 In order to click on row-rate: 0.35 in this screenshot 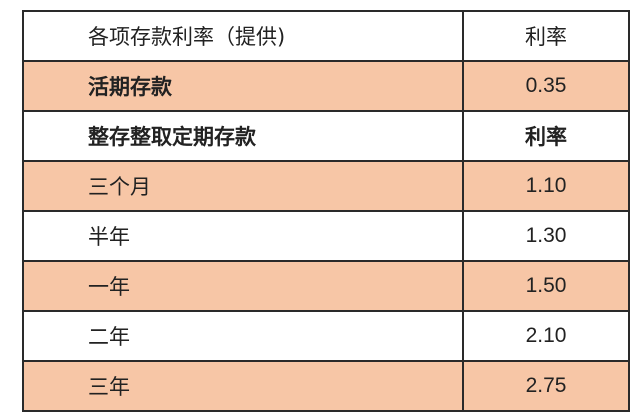, I will do `click(546, 86)`.